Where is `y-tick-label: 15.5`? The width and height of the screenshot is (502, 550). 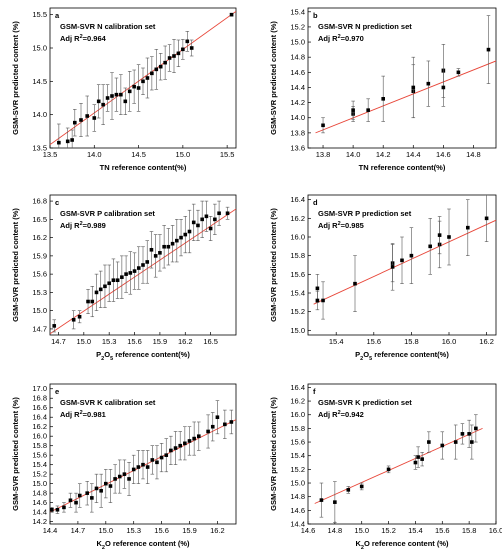
y-tick-label: 15.5 is located at coordinates (39, 14).